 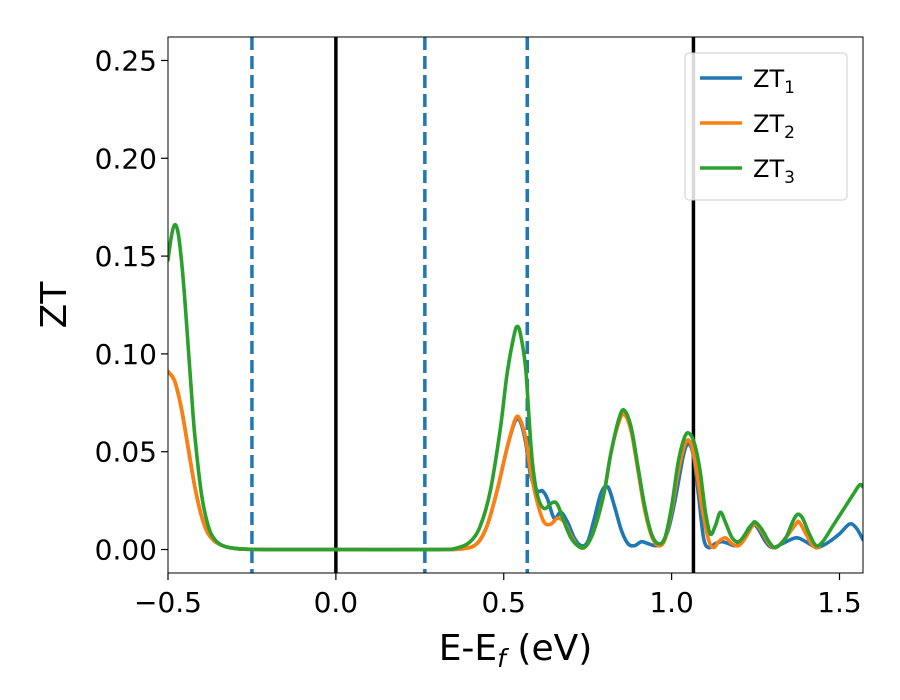 What do you see at coordinates (131, 305) in the screenshot?
I see `y-axis-ticks: 0.00 0.05 0.10 0.15 0.20 0.25` at bounding box center [131, 305].